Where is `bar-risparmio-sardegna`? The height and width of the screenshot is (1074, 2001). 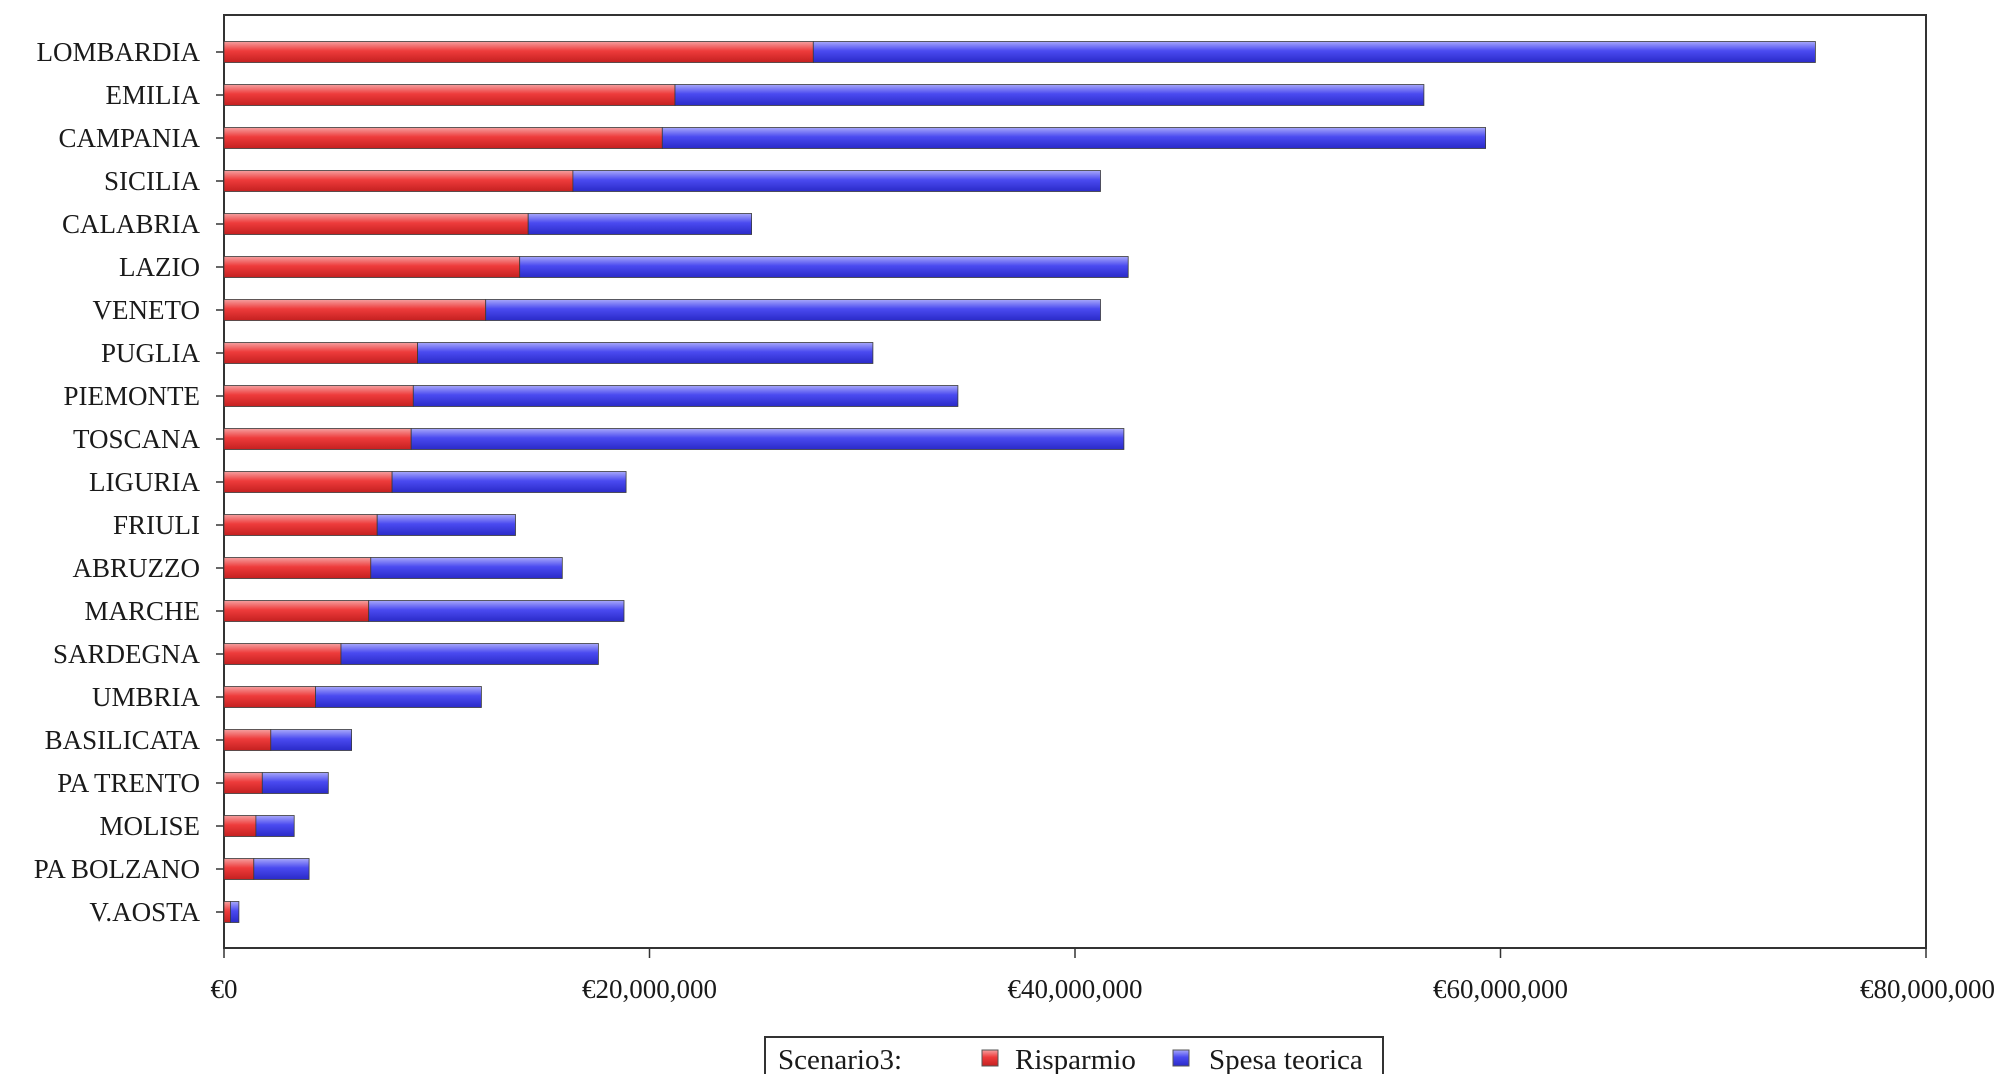
bar-risparmio-sardegna is located at coordinates (282, 654).